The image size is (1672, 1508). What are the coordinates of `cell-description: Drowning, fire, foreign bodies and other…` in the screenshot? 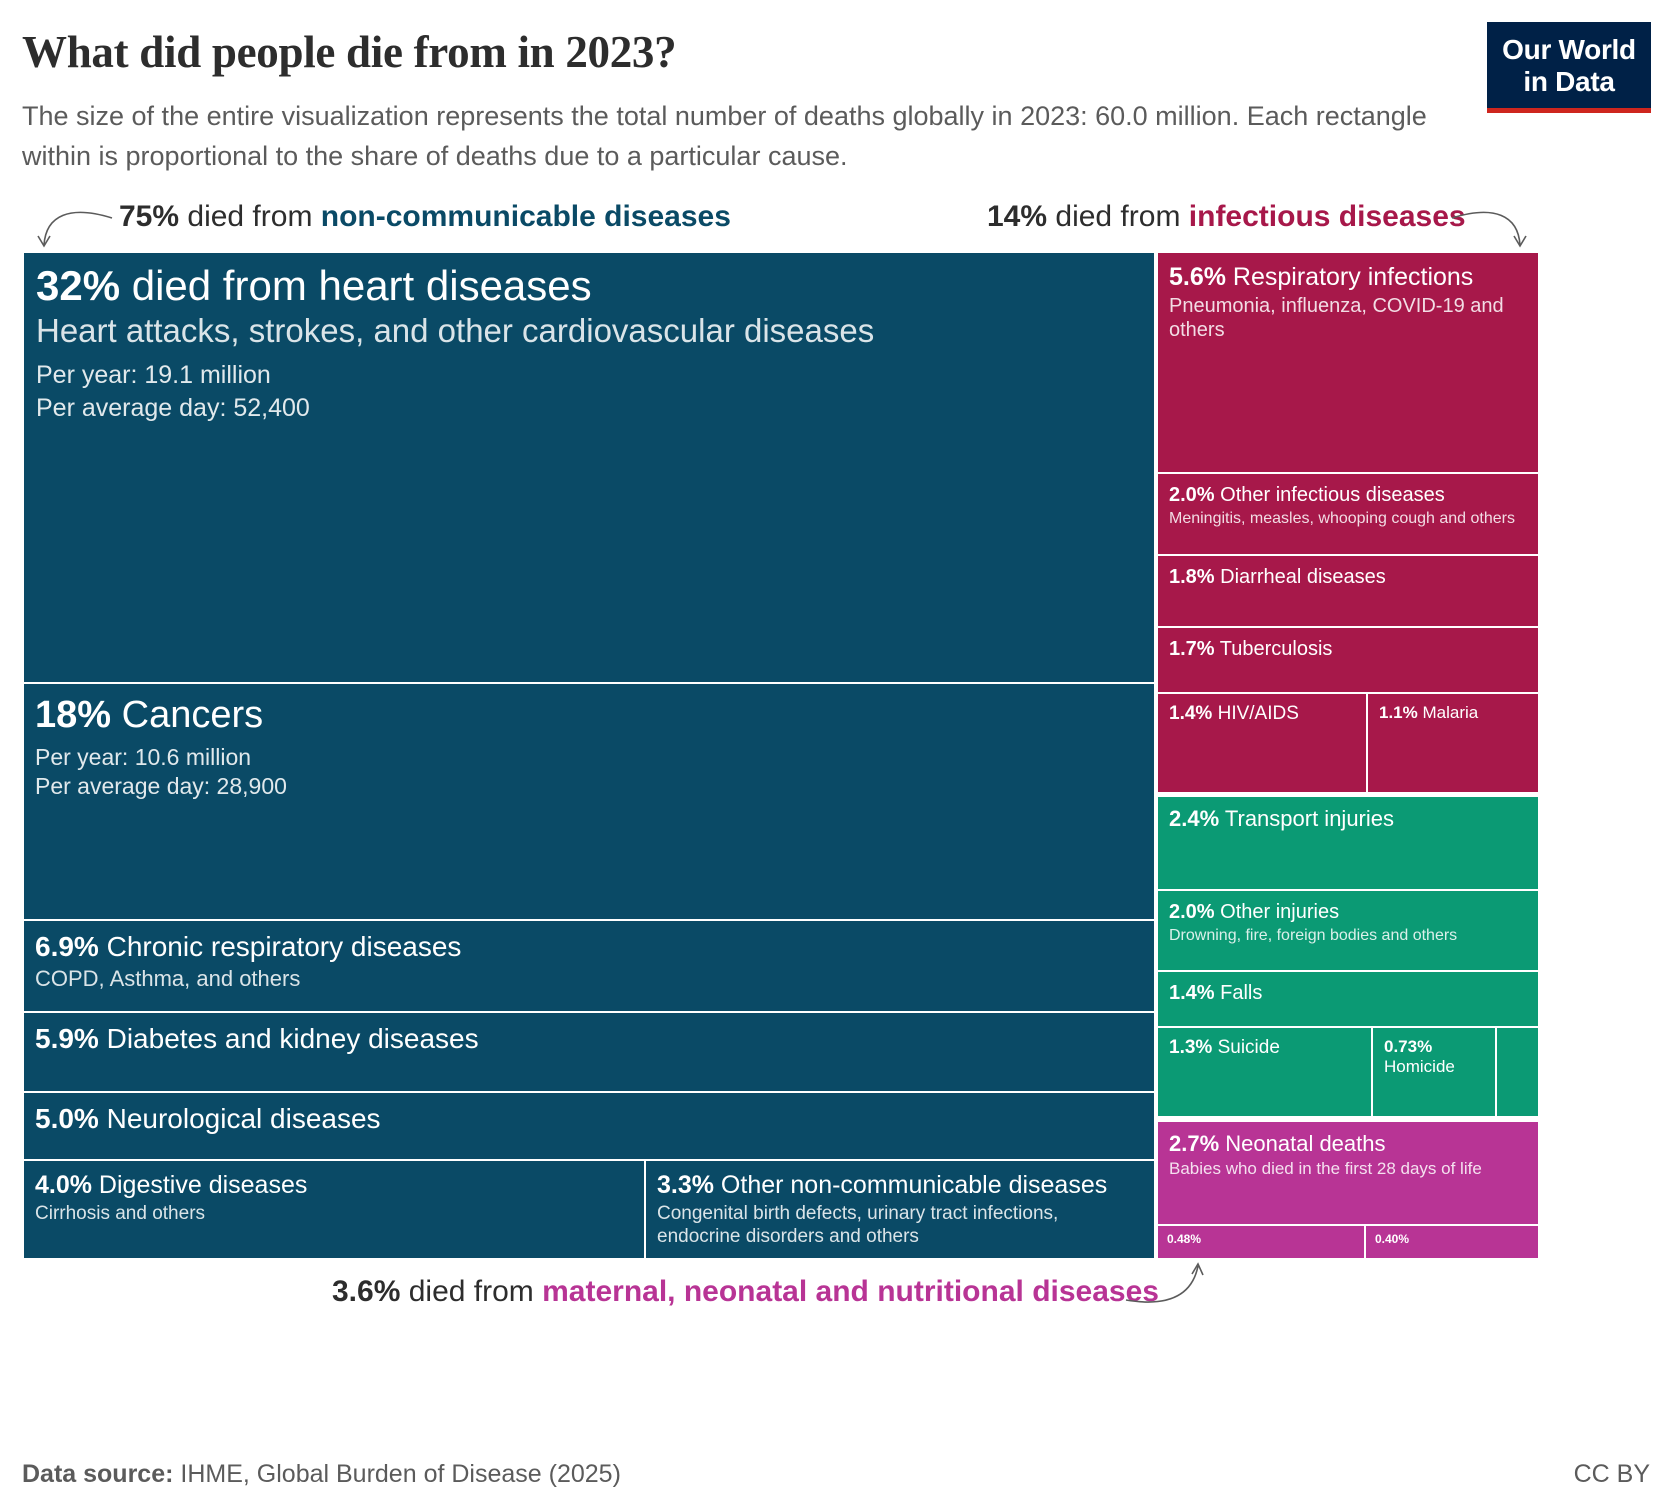 It's located at (1313, 935).